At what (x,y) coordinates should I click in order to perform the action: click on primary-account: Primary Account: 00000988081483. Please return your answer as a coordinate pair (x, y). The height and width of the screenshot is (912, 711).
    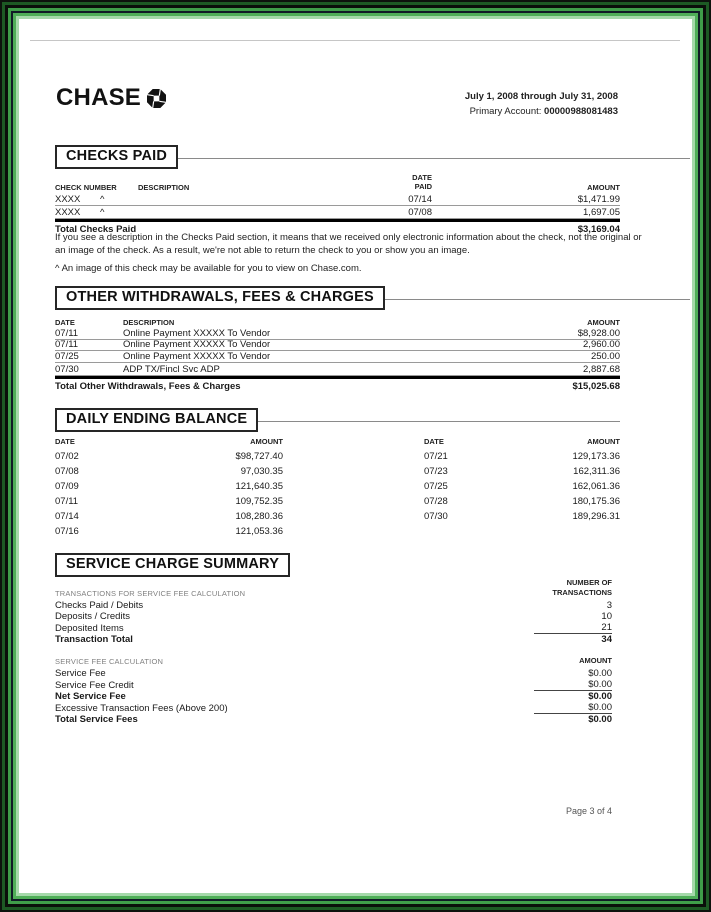
    Looking at the image, I should click on (541, 112).